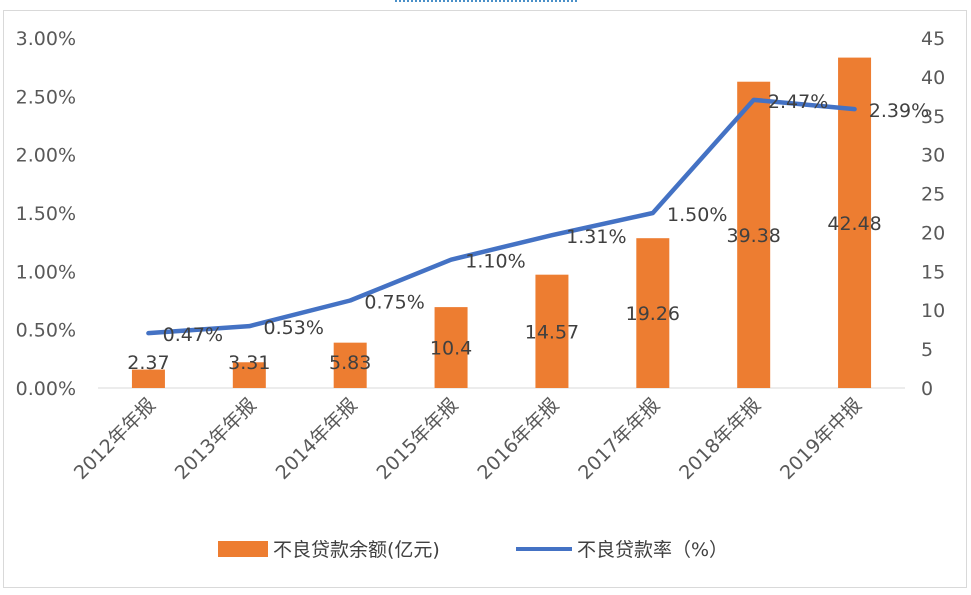 The image size is (971, 595). What do you see at coordinates (46, 39) in the screenshot?
I see `left-axis-tick-label: 3.00%` at bounding box center [46, 39].